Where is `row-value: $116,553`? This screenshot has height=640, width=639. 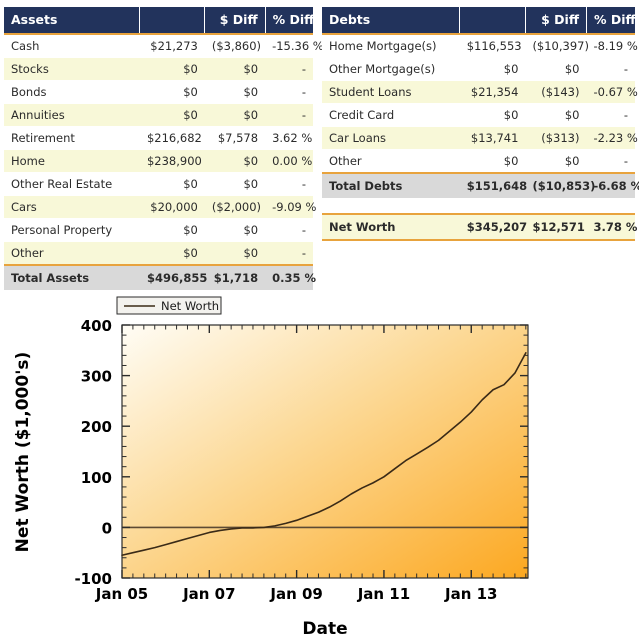
row-value: $116,553 is located at coordinates (492, 46).